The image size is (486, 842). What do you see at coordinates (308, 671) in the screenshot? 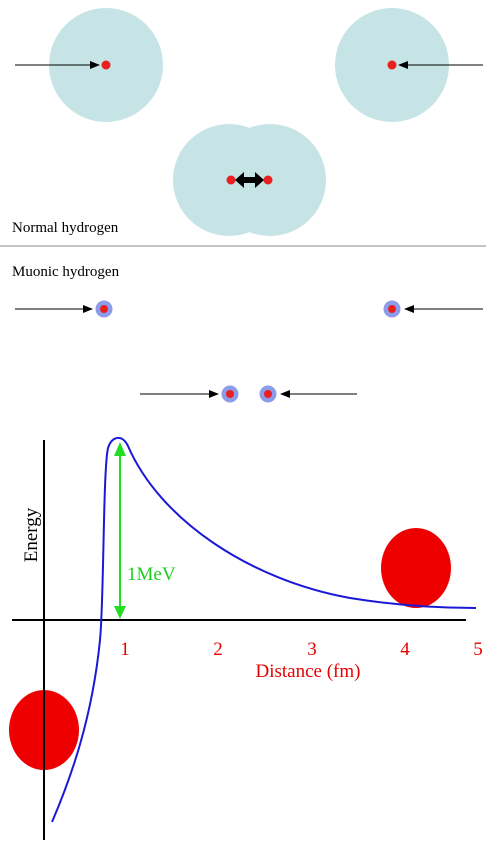
I see `x-axis-label: Distance (fm)` at bounding box center [308, 671].